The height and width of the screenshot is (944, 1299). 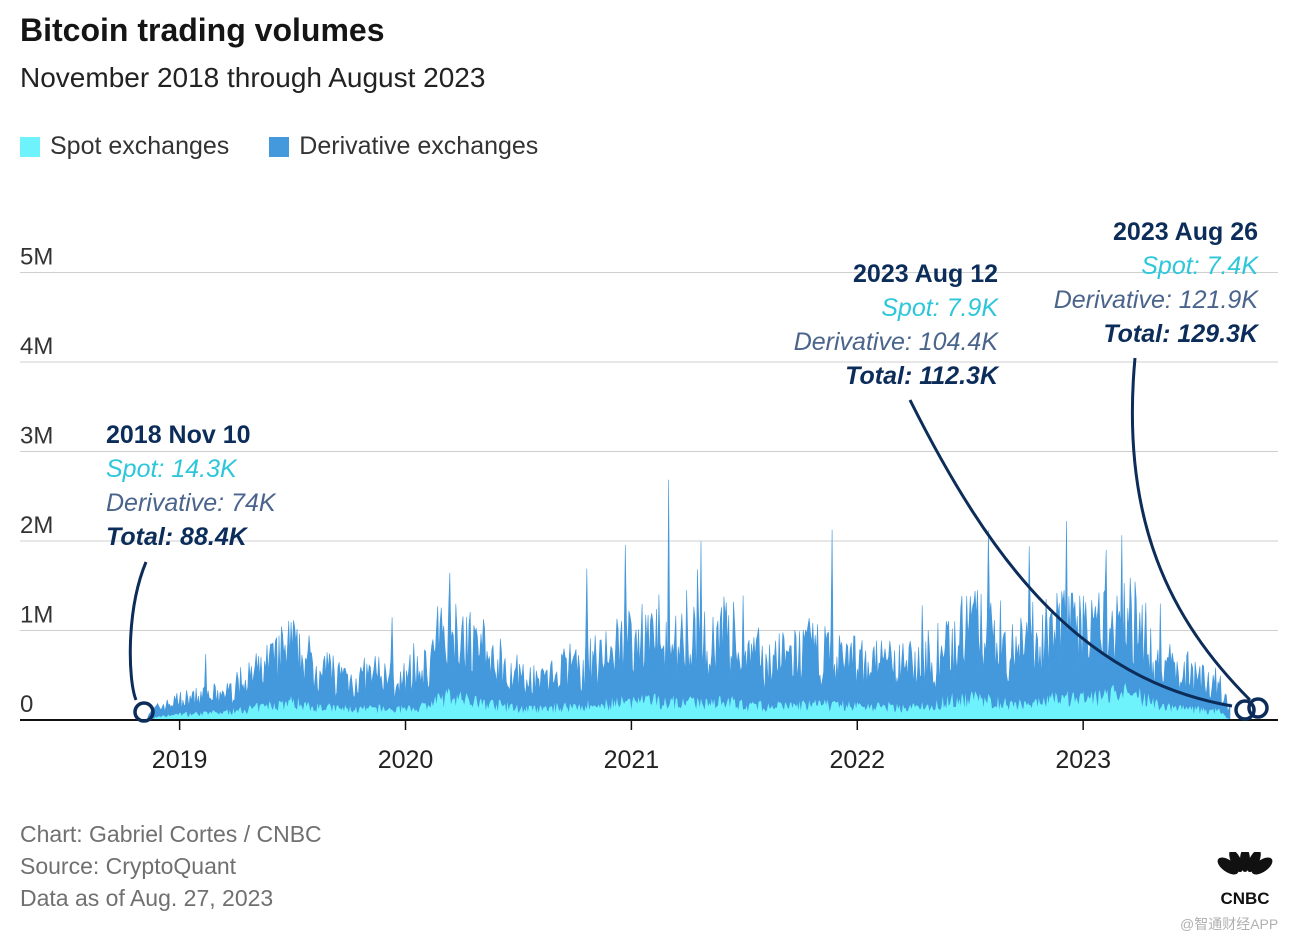 What do you see at coordinates (1157, 300) in the screenshot?
I see `annotation-text: Derivative: 121.9K` at bounding box center [1157, 300].